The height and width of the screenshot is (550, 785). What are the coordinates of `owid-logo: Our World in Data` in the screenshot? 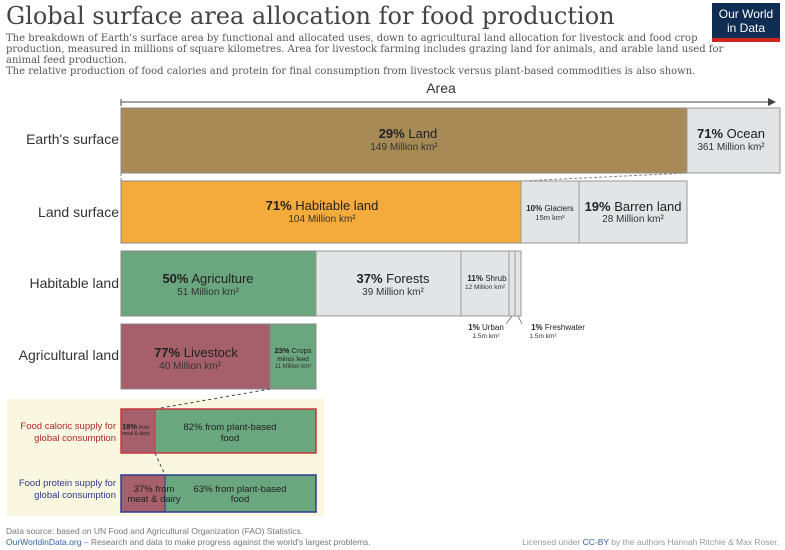 It's located at (746, 22).